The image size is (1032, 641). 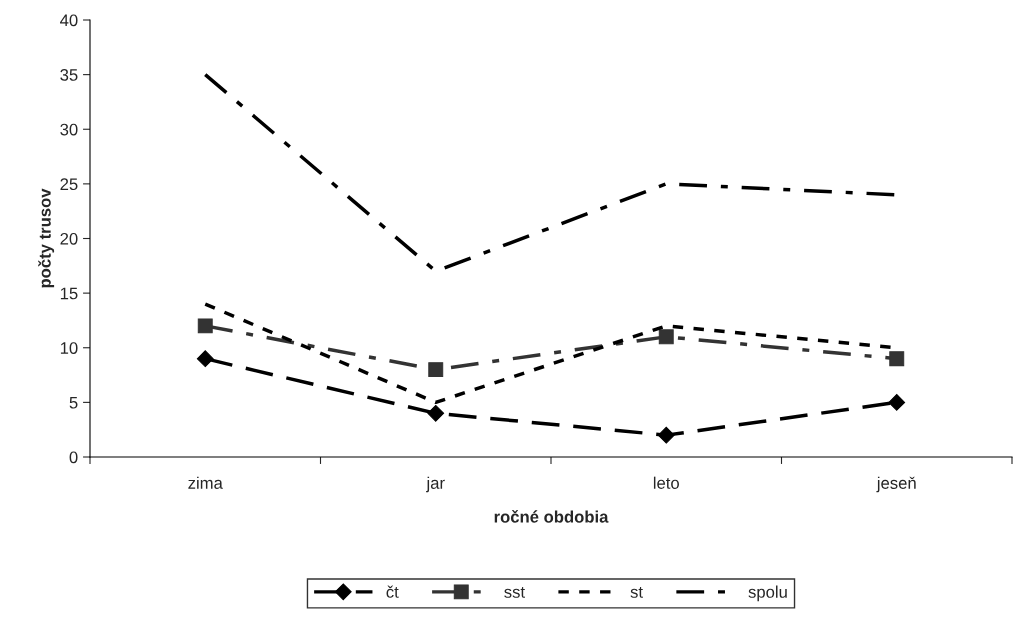 What do you see at coordinates (69, 238) in the screenshot?
I see `y-tick-label: 20` at bounding box center [69, 238].